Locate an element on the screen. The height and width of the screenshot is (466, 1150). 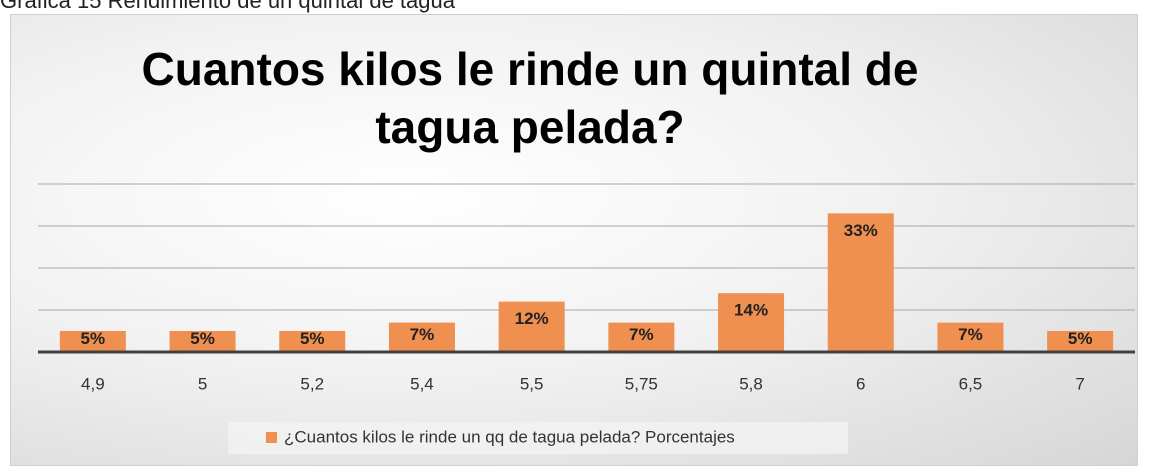
x-tick-label: 5 is located at coordinates (202, 383).